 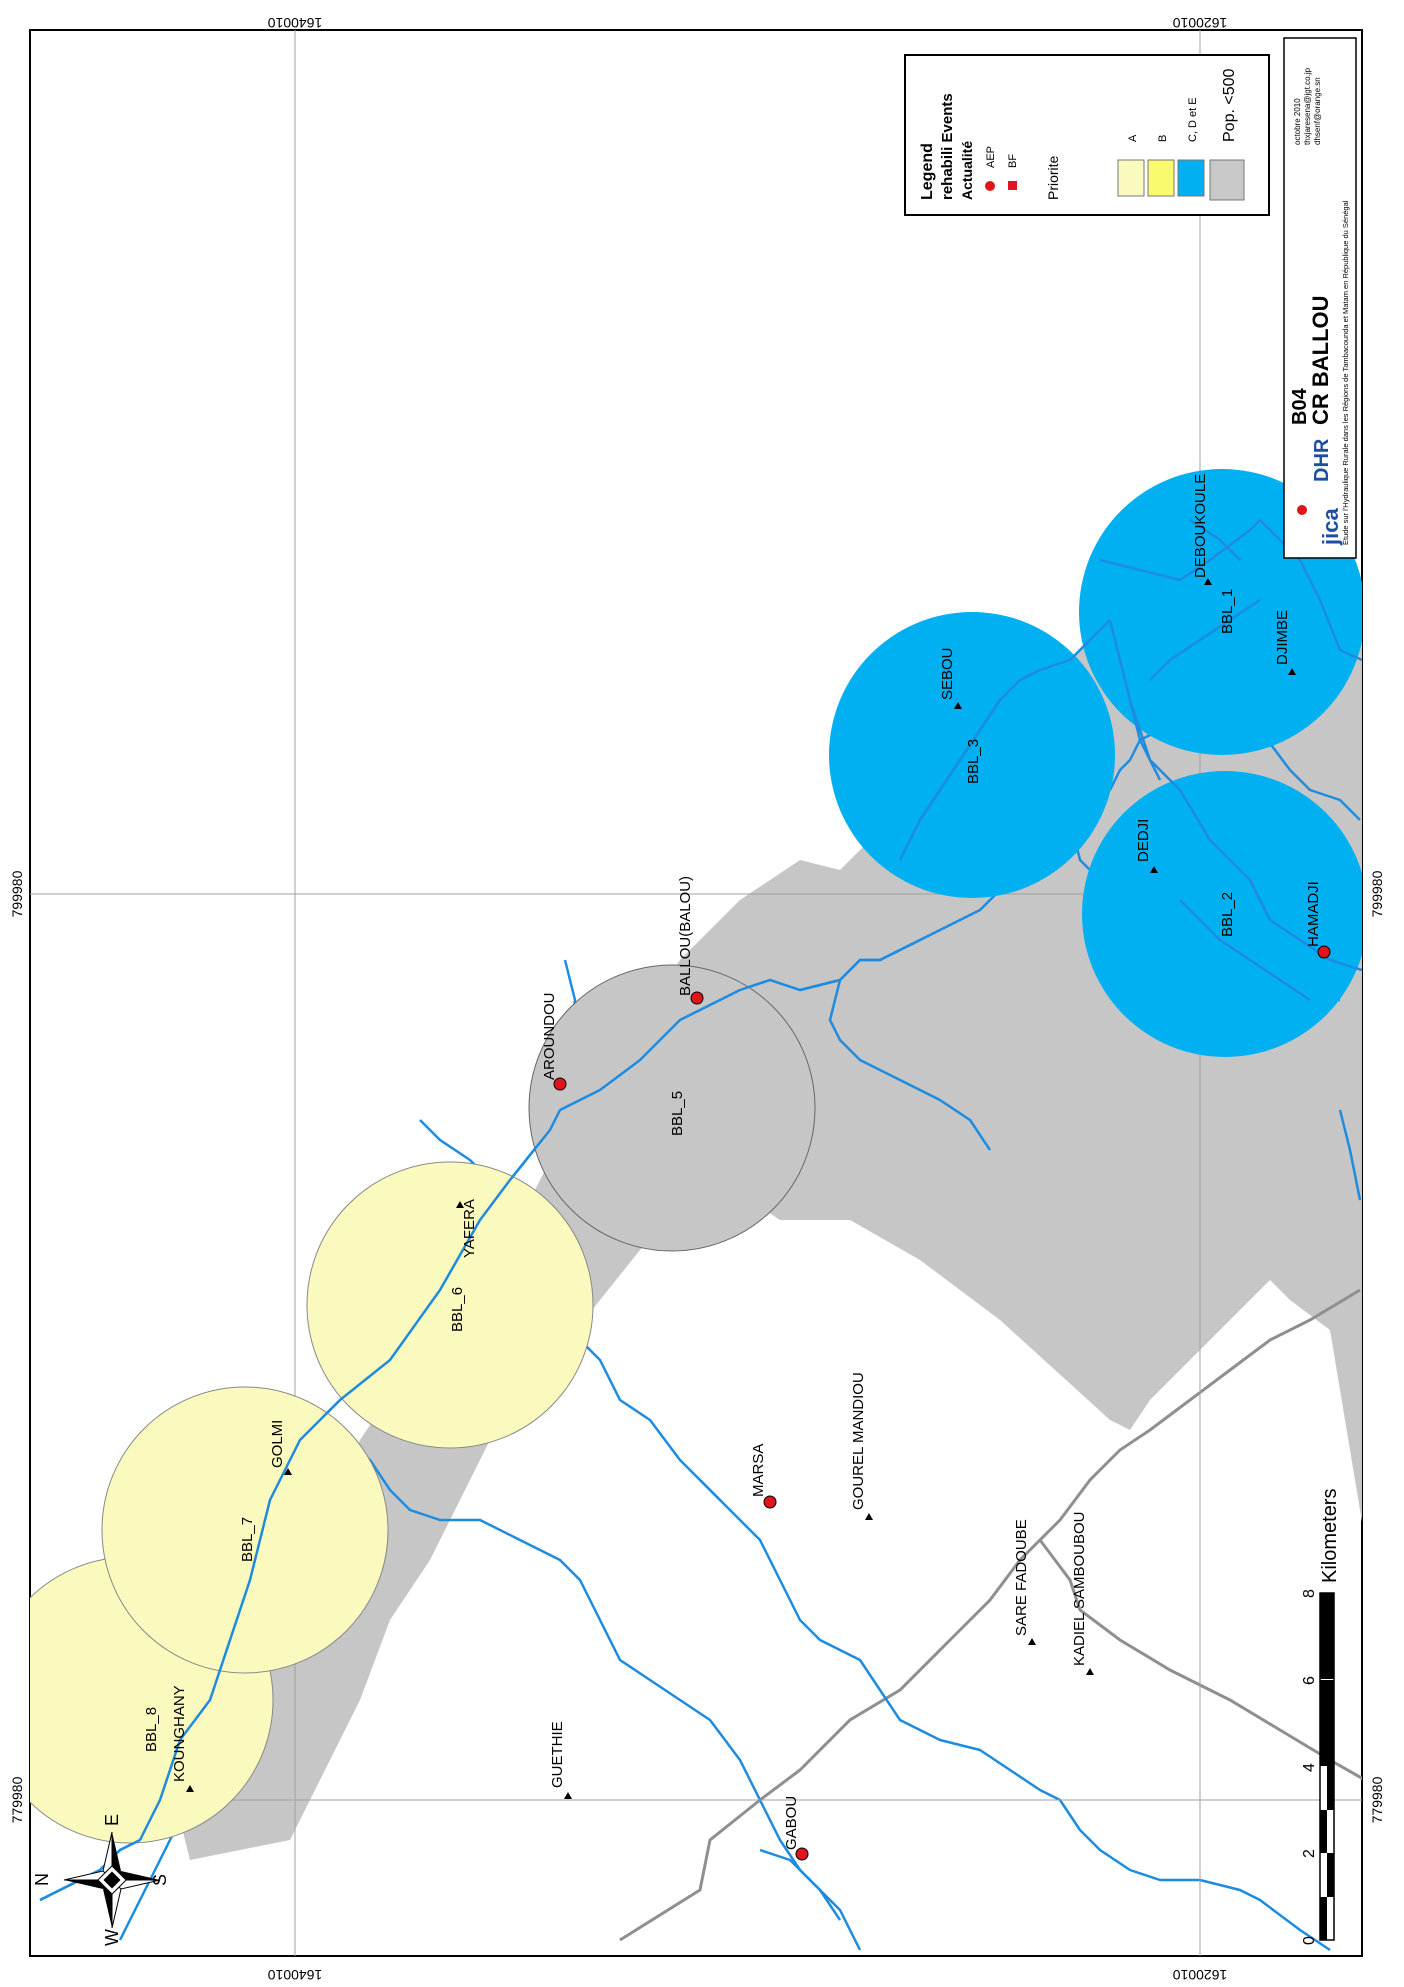 What do you see at coordinates (1013, 161) in the screenshot?
I see `legend-item-bf: BF` at bounding box center [1013, 161].